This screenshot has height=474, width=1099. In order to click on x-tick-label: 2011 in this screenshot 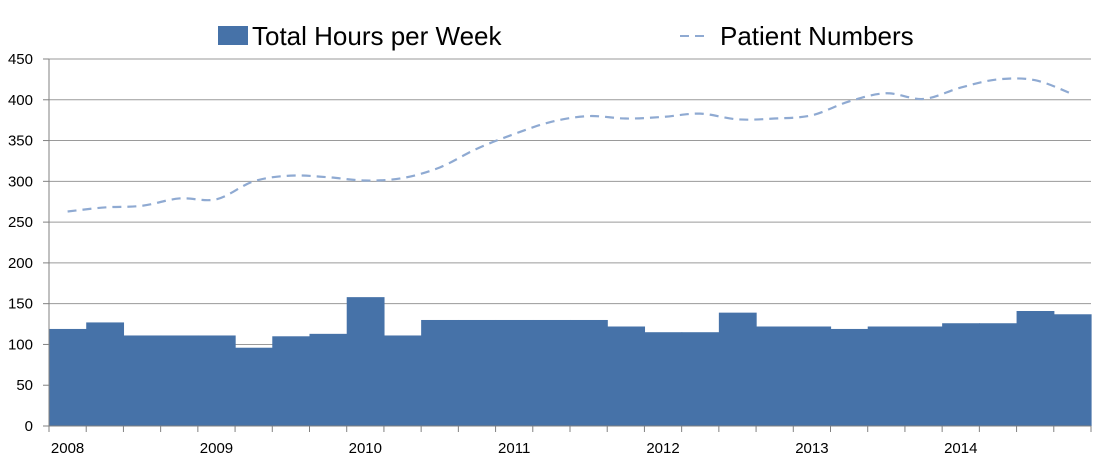, I will do `click(514, 448)`.